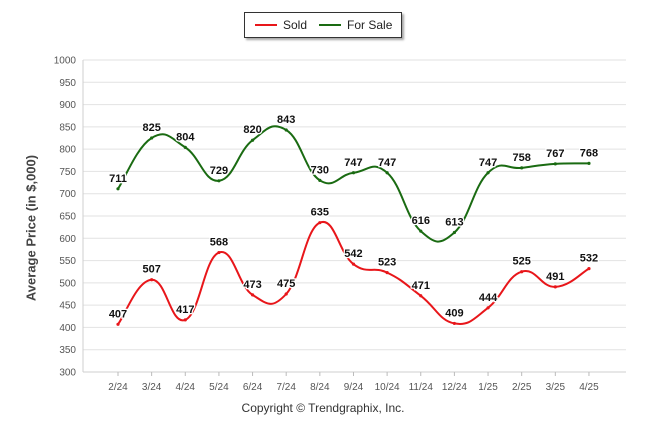  What do you see at coordinates (118, 387) in the screenshot?
I see `x-tick-label: 2/24` at bounding box center [118, 387].